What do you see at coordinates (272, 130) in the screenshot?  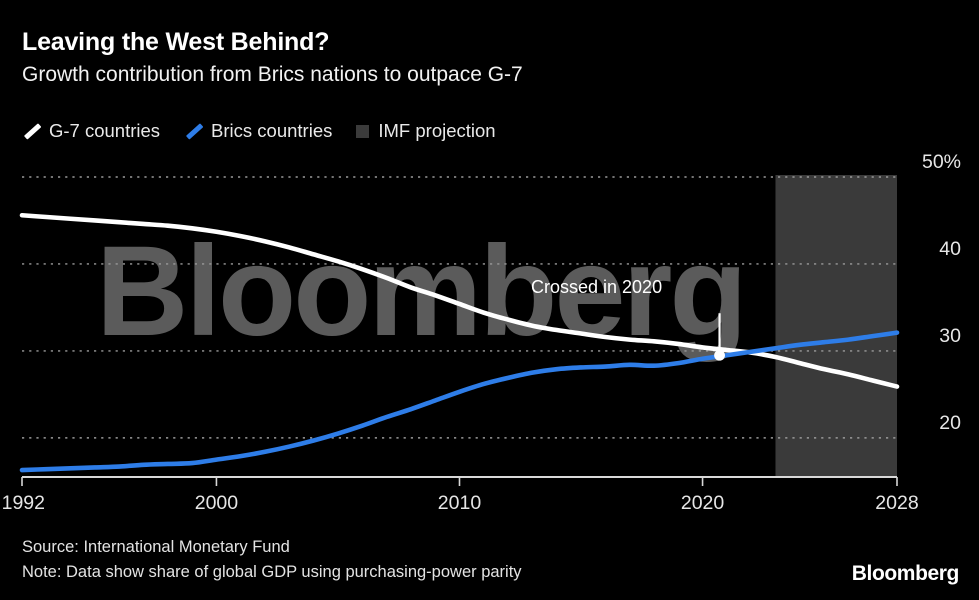 I see `legend-label-brics: Brics countries` at bounding box center [272, 130].